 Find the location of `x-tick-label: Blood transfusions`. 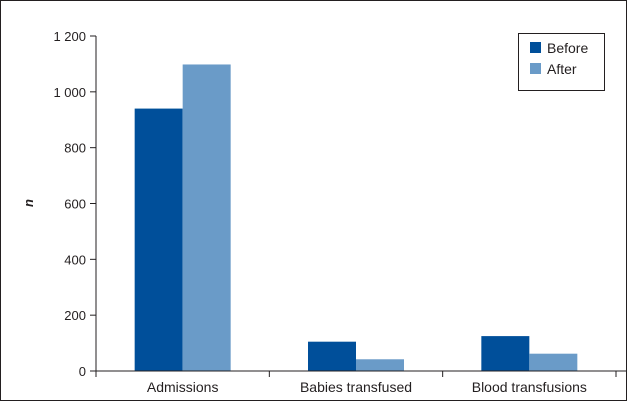

x-tick-label: Blood transfusions is located at coordinates (529, 387).